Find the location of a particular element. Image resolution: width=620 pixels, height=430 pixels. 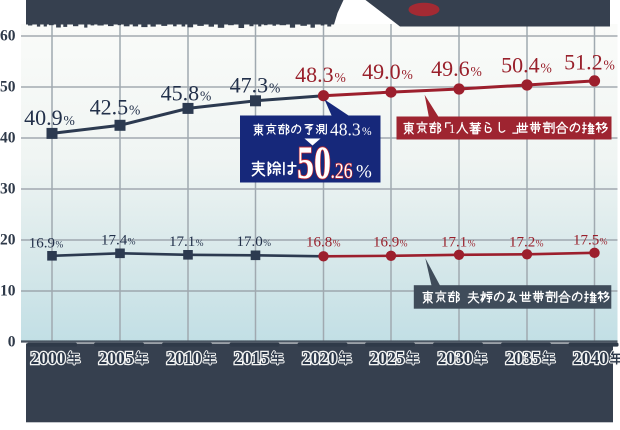

svg-text: 1 is located at coordinates (452, 129).